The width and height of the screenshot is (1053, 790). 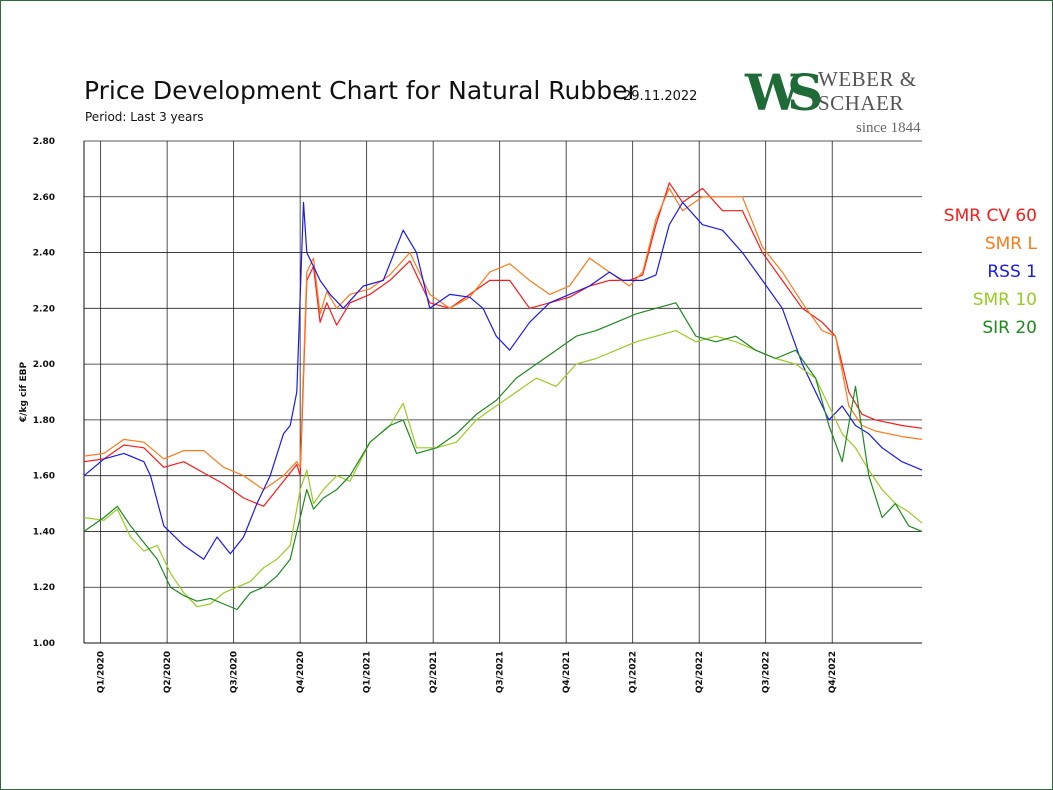 I want to click on x-tick-label: Q3/2022, so click(x=767, y=672).